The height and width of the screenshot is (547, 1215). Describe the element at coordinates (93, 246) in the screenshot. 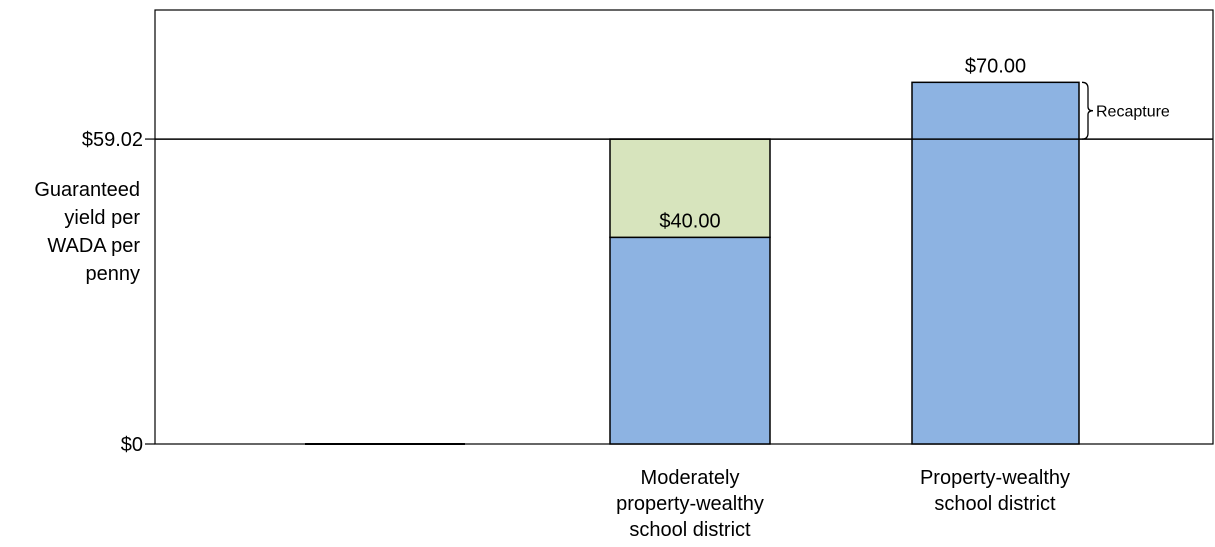

I see `y-axis-label-line: WADA per` at that location.